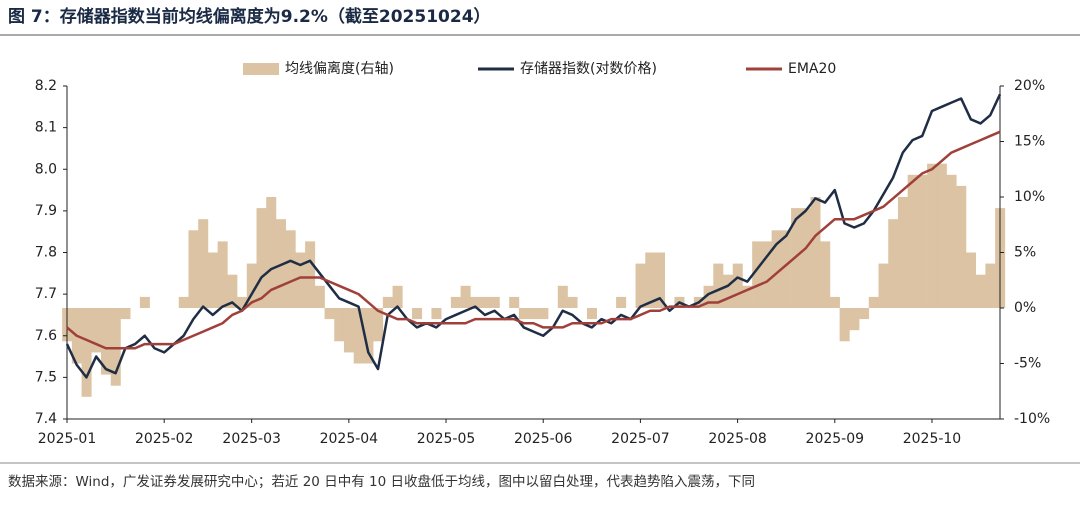 This screenshot has width=1080, height=505. I want to click on legend-label: EMA20, so click(812, 69).